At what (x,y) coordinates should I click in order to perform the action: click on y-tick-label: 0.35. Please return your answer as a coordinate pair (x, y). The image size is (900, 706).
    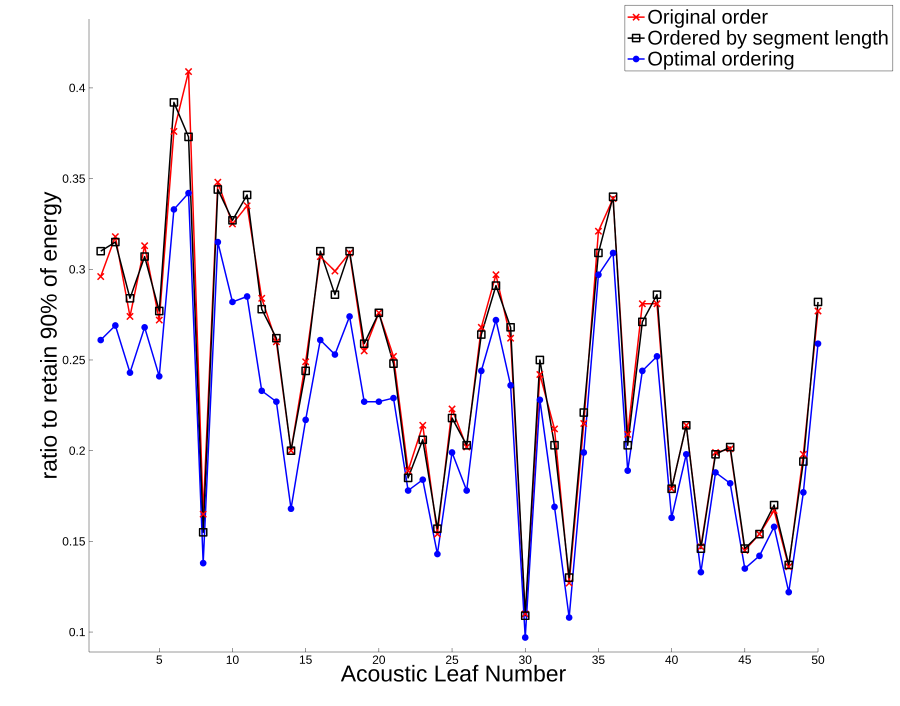
    Looking at the image, I should click on (73, 178).